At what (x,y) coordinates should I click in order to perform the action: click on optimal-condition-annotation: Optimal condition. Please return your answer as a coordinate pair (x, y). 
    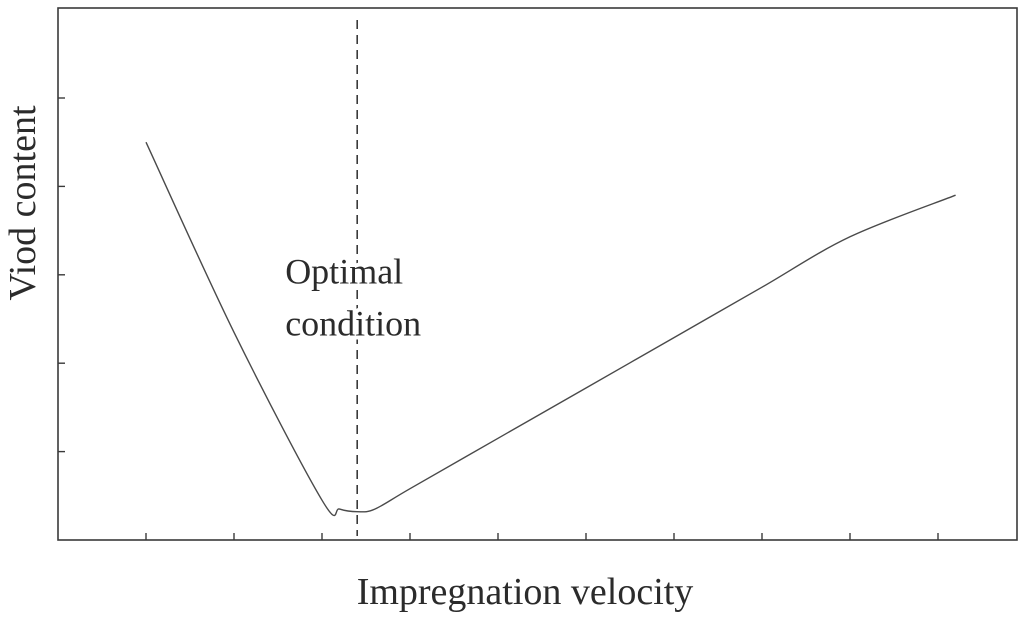
    Looking at the image, I should click on (353, 298).